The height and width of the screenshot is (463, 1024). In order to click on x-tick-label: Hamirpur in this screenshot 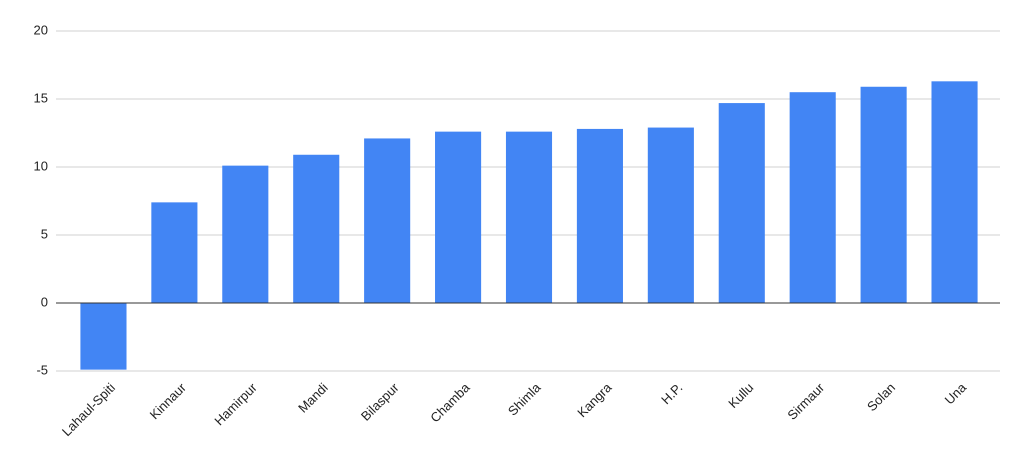, I will do `click(235, 403)`.